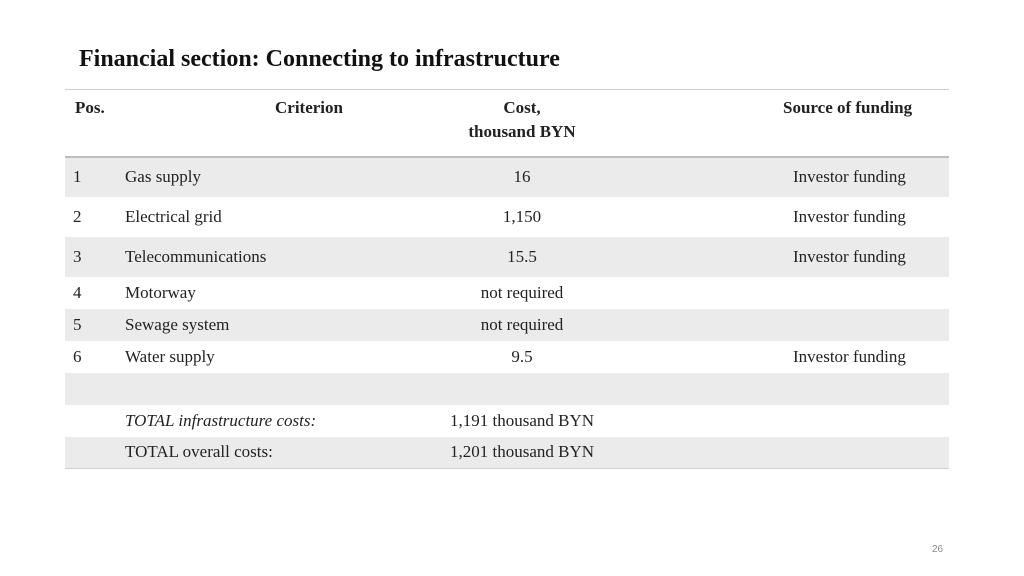 This screenshot has height=576, width=1024. Describe the element at coordinates (269, 324) in the screenshot. I see `row-criterion: Sewage system` at that location.